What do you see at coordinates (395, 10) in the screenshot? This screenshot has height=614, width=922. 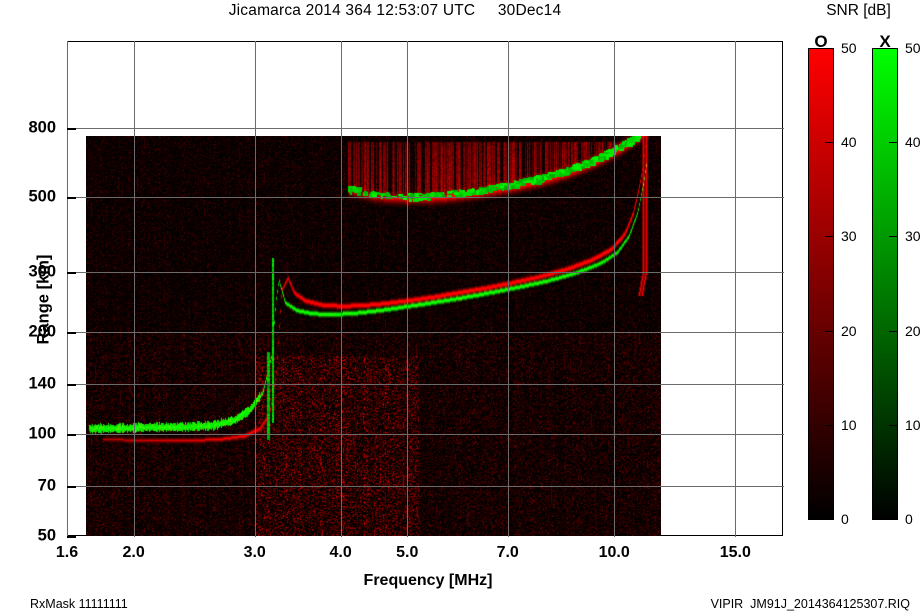 I see `page-title: Jicamarca 2014 364 12:53:07 UTC 30Dec14` at bounding box center [395, 10].